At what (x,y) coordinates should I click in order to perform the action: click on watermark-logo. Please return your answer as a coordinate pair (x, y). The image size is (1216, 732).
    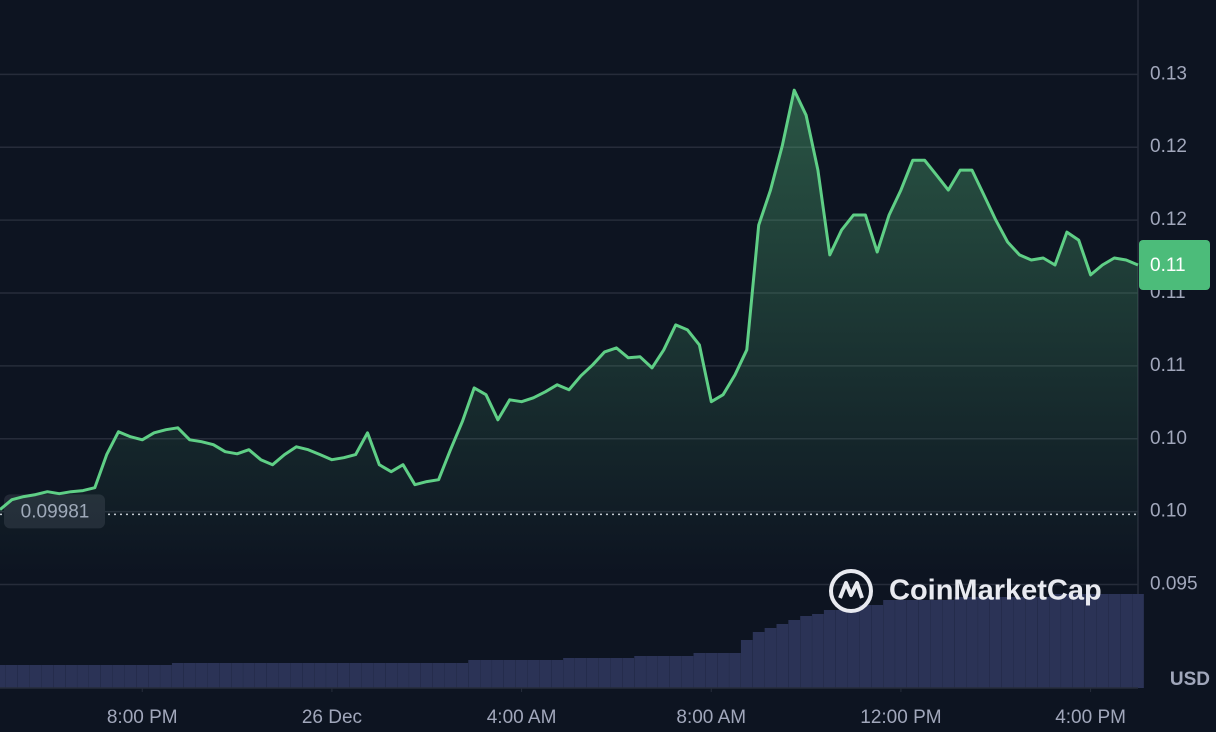
    Looking at the image, I should click on (851, 591).